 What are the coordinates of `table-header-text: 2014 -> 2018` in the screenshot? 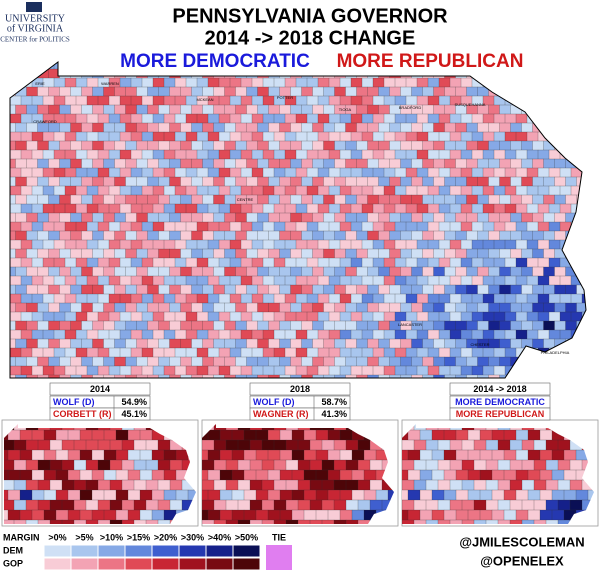 It's located at (499, 389).